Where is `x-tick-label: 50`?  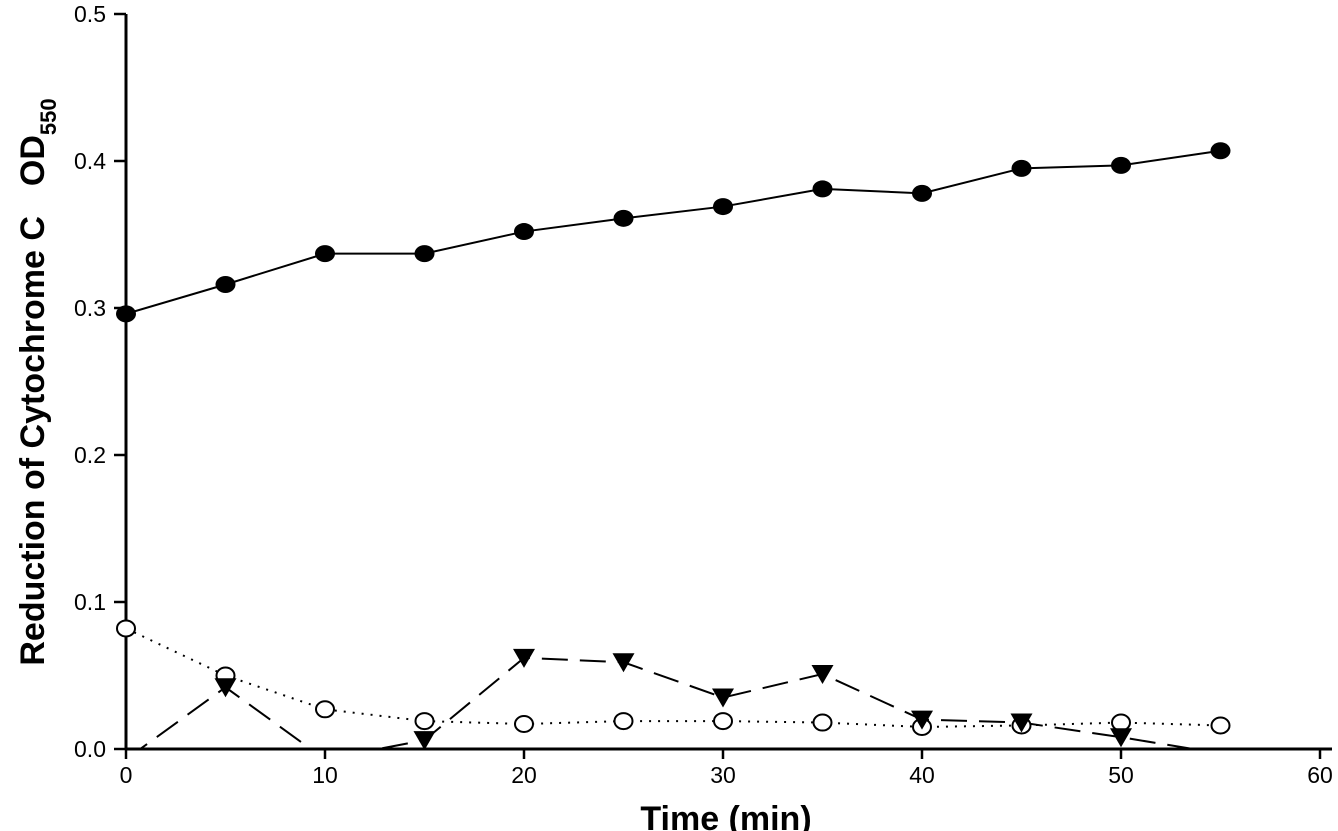
x-tick-label: 50 is located at coordinates (1121, 775).